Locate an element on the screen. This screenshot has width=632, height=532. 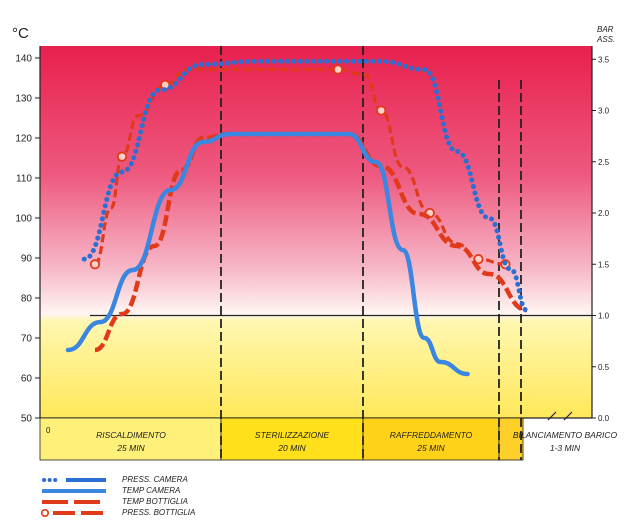
left-tick-label: 70 is located at coordinates (27, 339).